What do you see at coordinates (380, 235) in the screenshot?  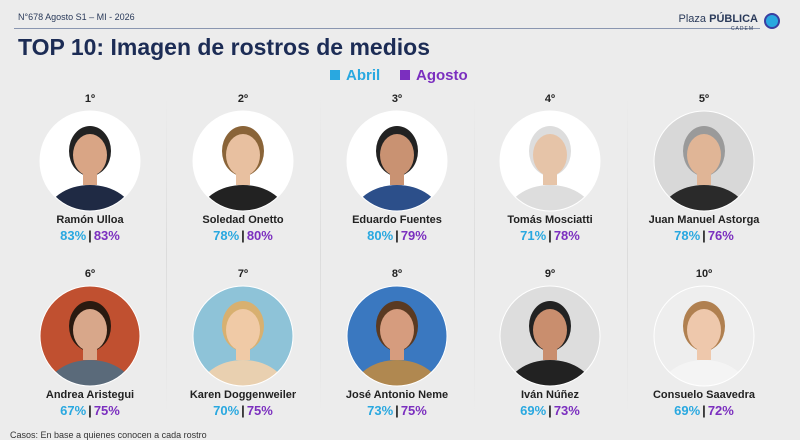 I see `abril-pct: 80%` at bounding box center [380, 235].